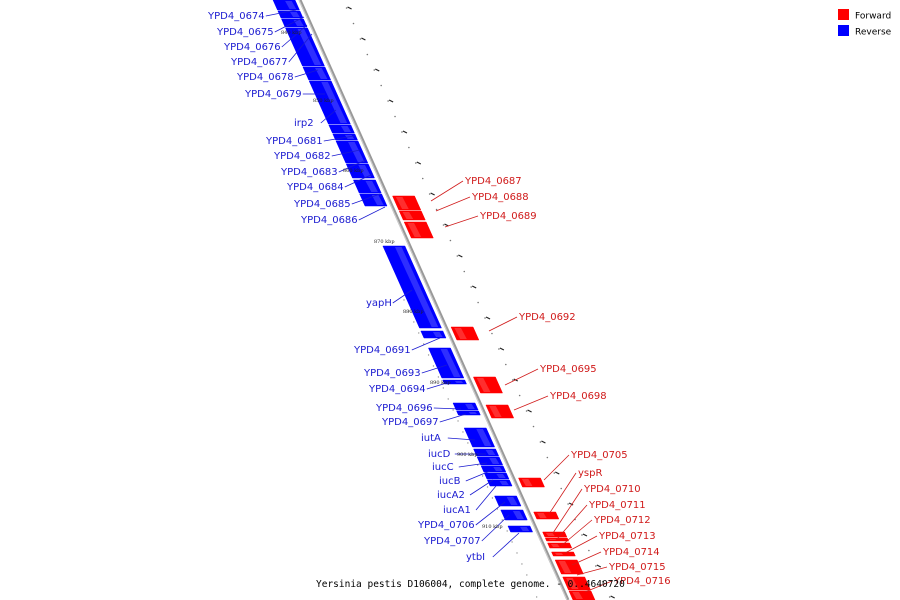 Image resolution: width=900 pixels, height=600 pixels. I want to click on reverse-gene-label: YPD4_0685, so click(322, 204).